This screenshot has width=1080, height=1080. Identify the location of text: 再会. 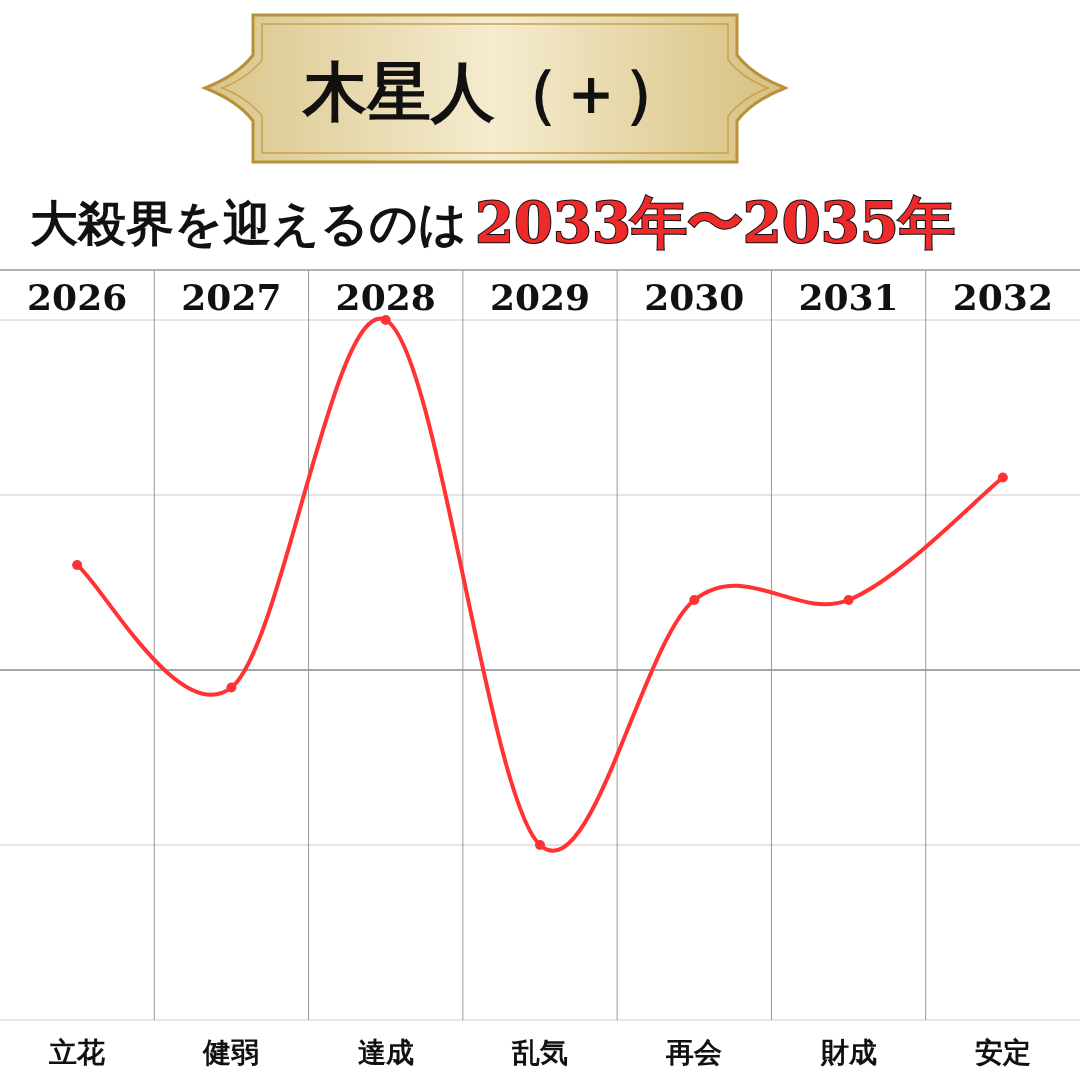
(694, 1052).